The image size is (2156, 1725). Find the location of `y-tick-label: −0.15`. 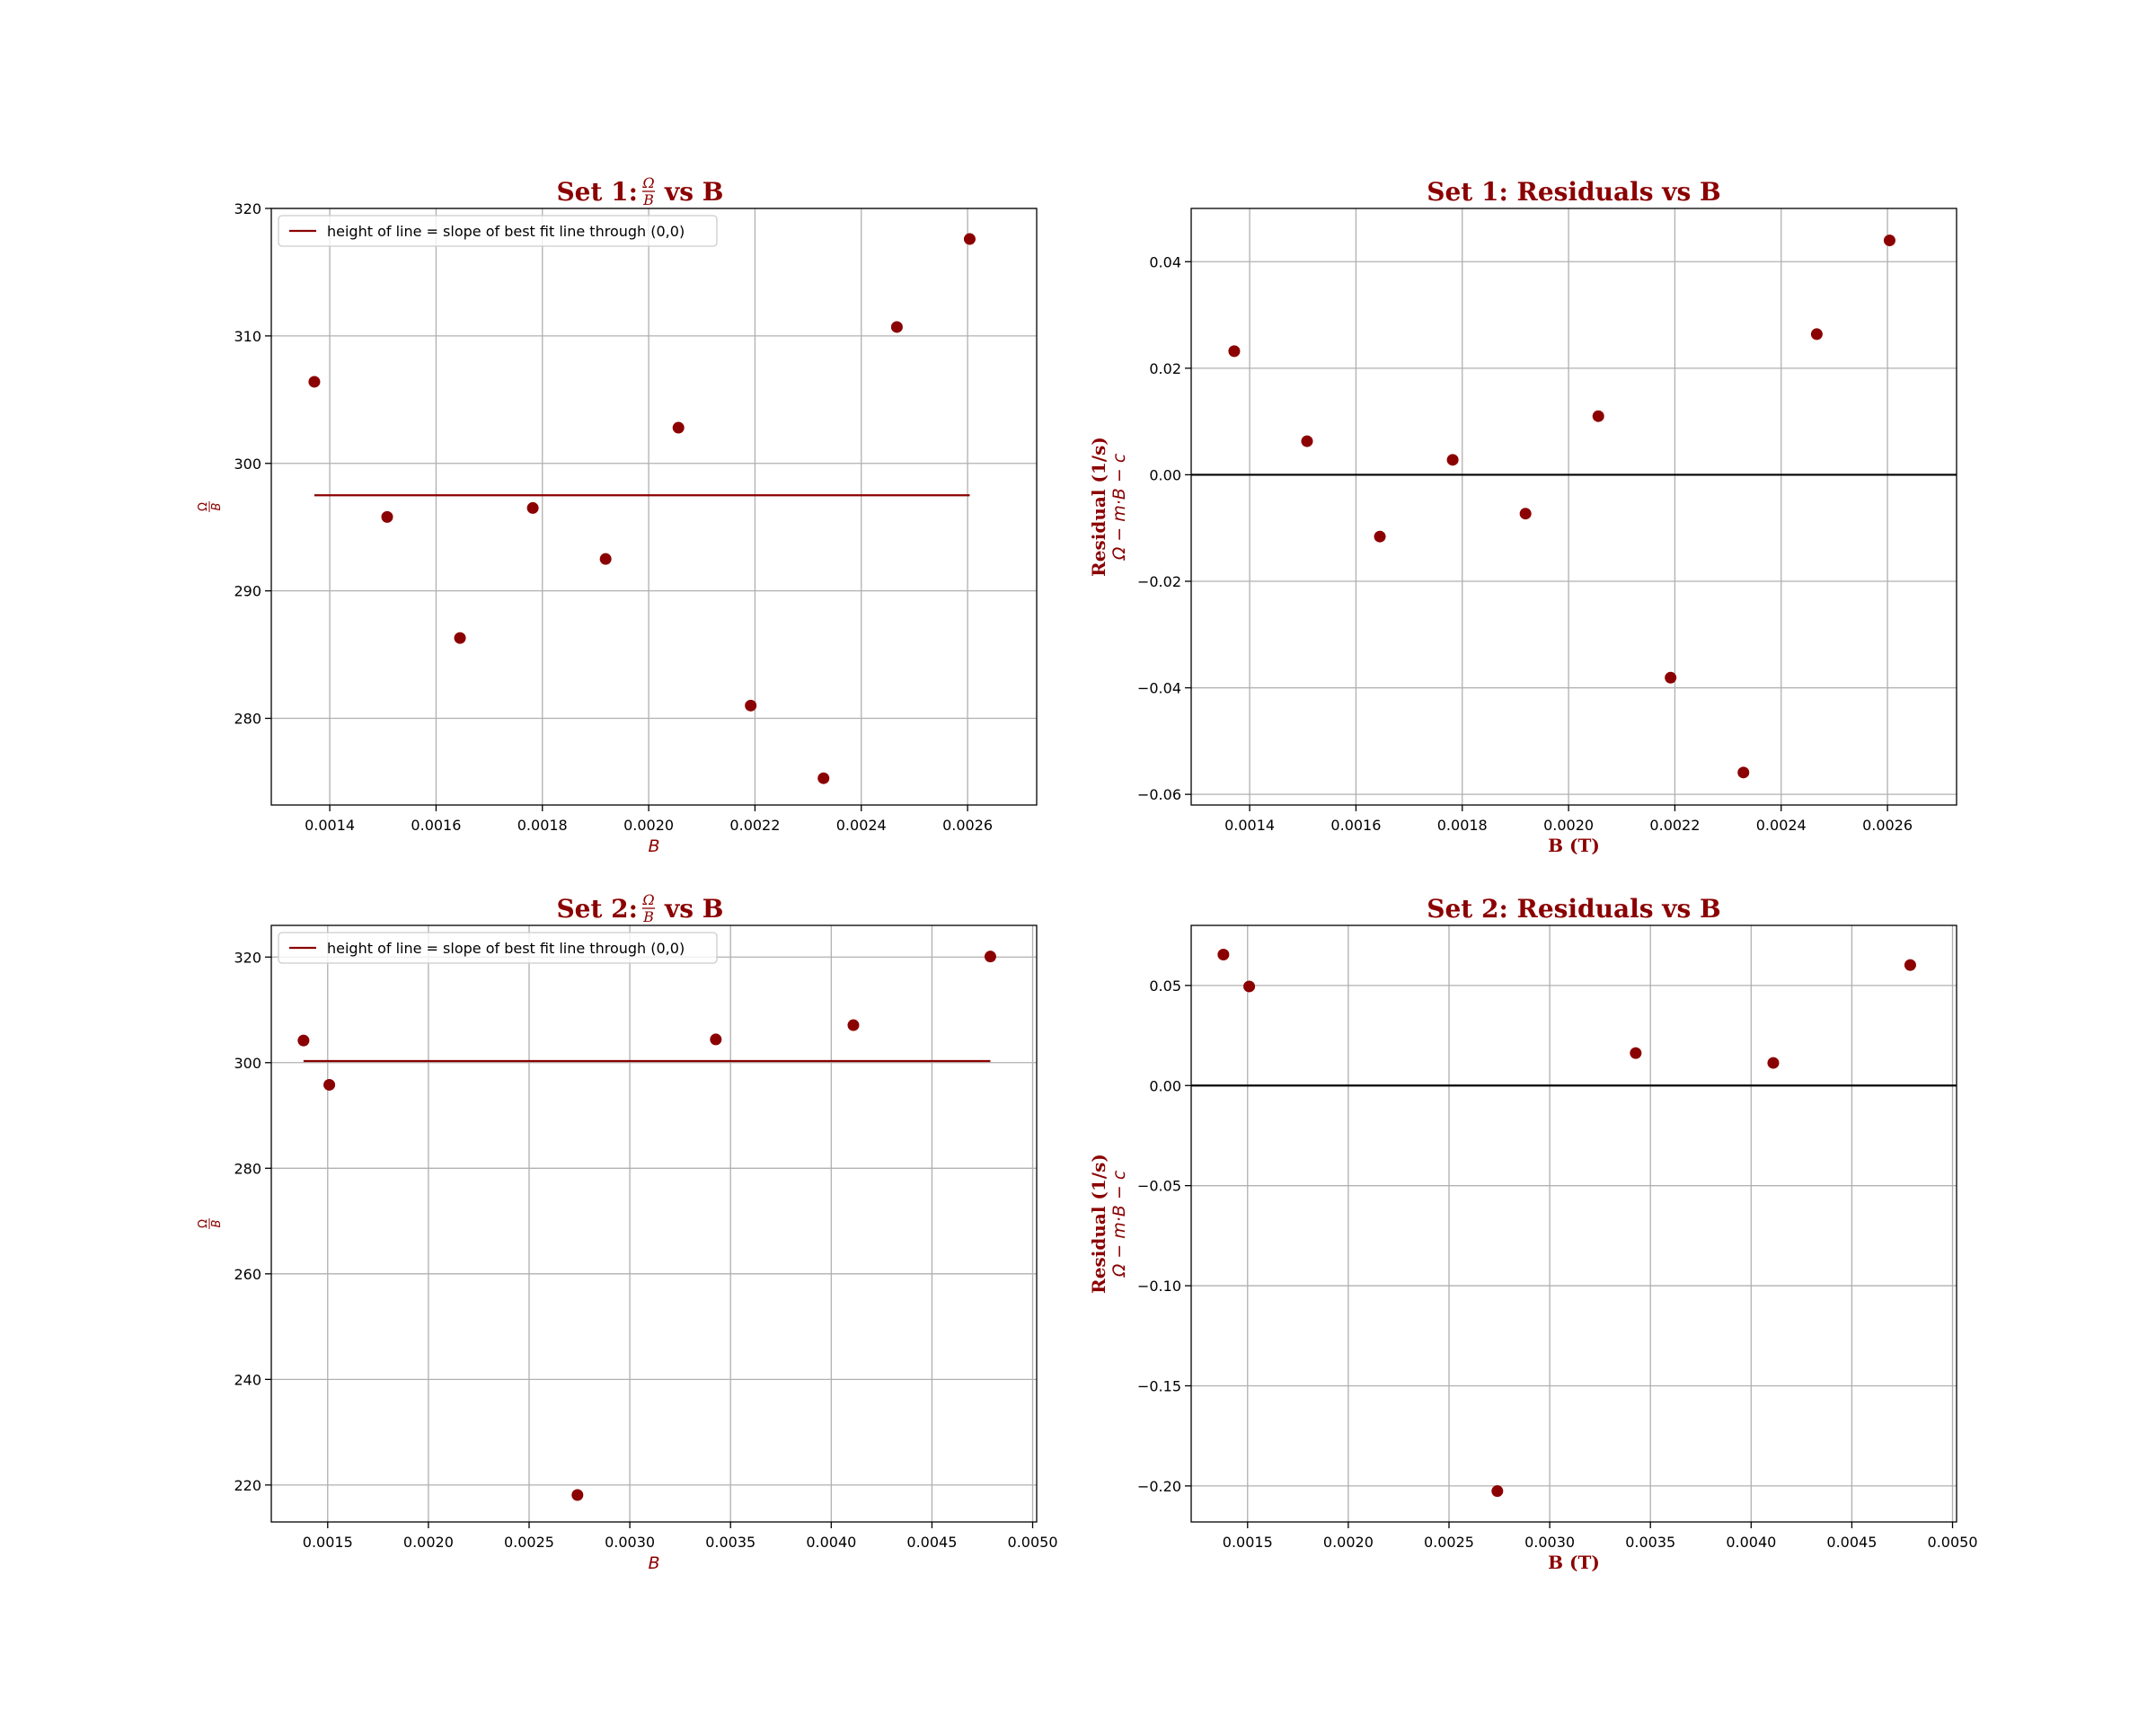

y-tick-label: −0.15 is located at coordinates (1159, 1385).